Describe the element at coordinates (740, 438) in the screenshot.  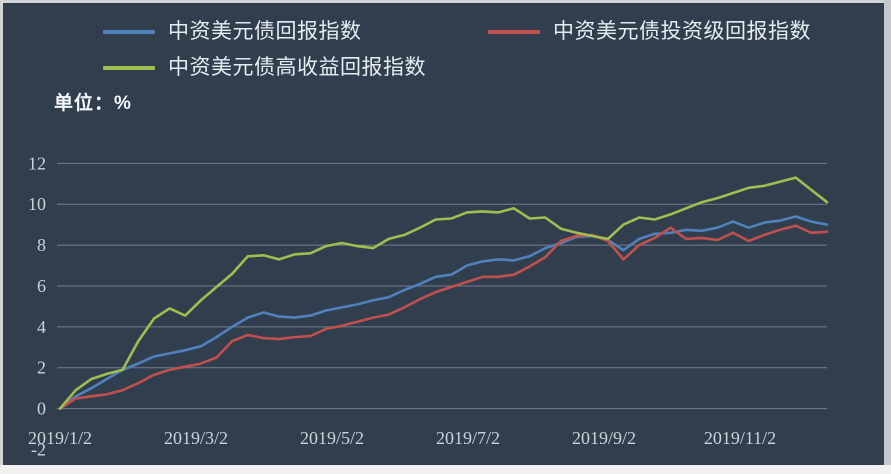
I see `x-tick-label: 2019/11/2` at that location.